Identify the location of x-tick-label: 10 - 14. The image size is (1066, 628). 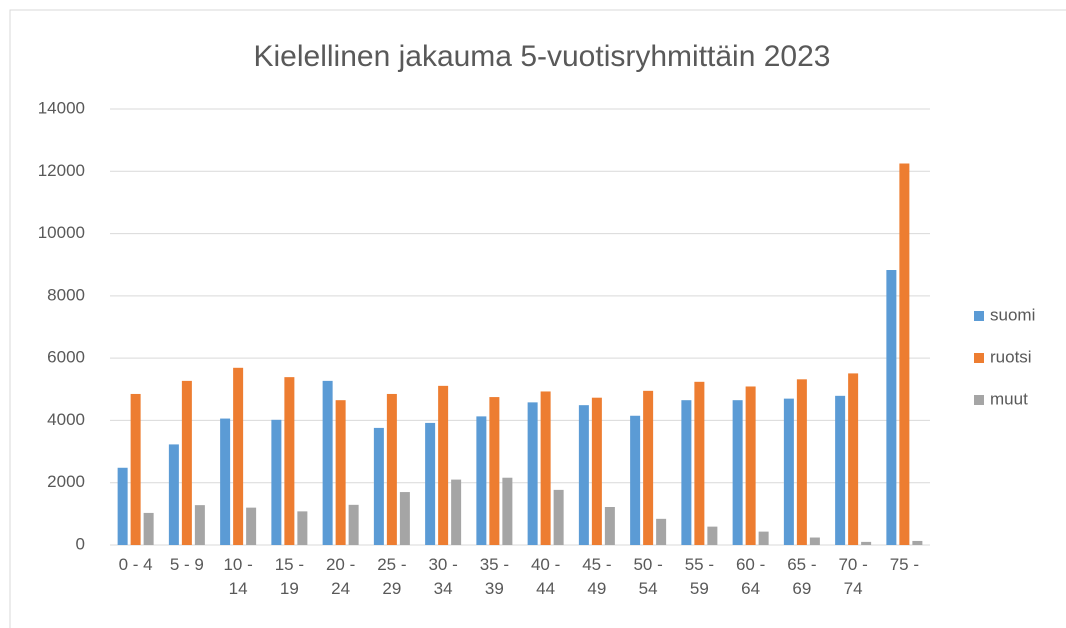
(238, 576).